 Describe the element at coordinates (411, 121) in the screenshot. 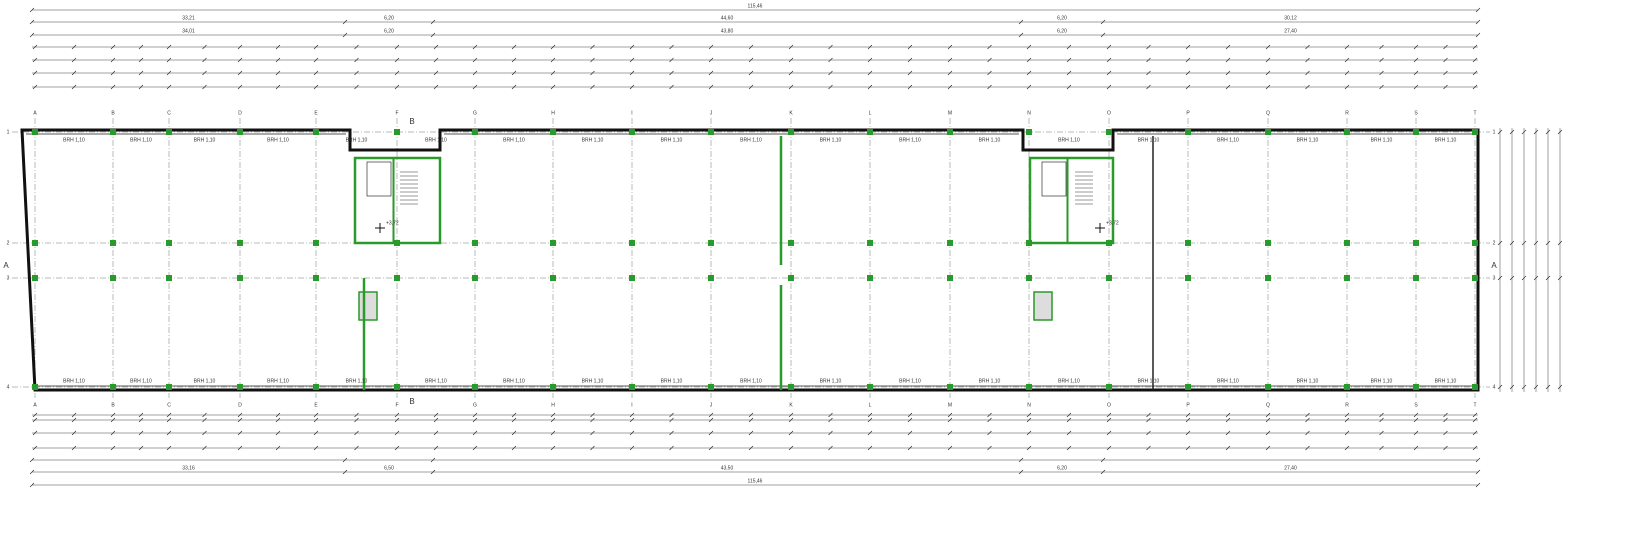

I see `section-marker: B` at that location.